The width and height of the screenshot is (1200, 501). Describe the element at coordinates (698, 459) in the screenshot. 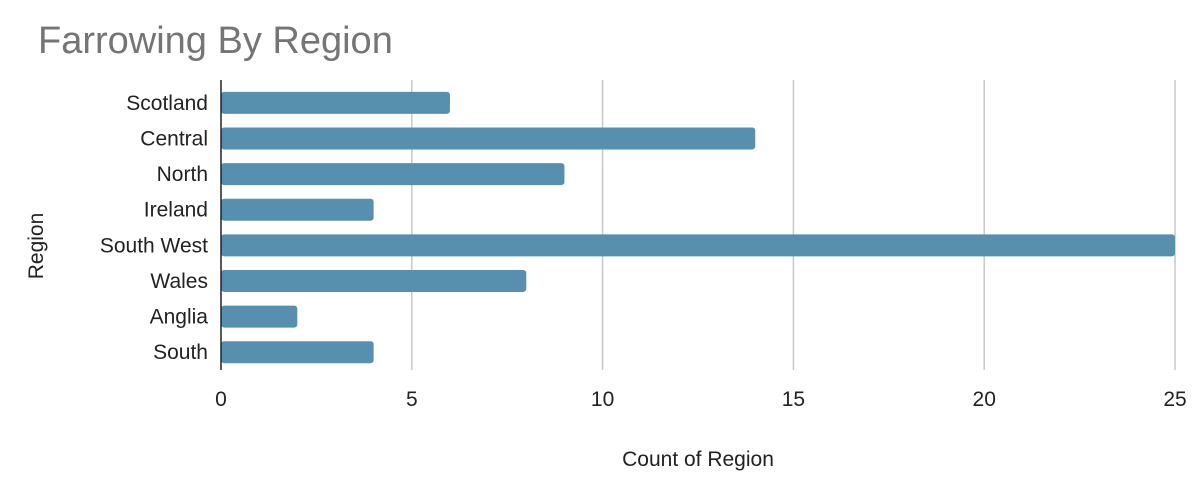

I see `x-axis-title: Count of Region` at that location.